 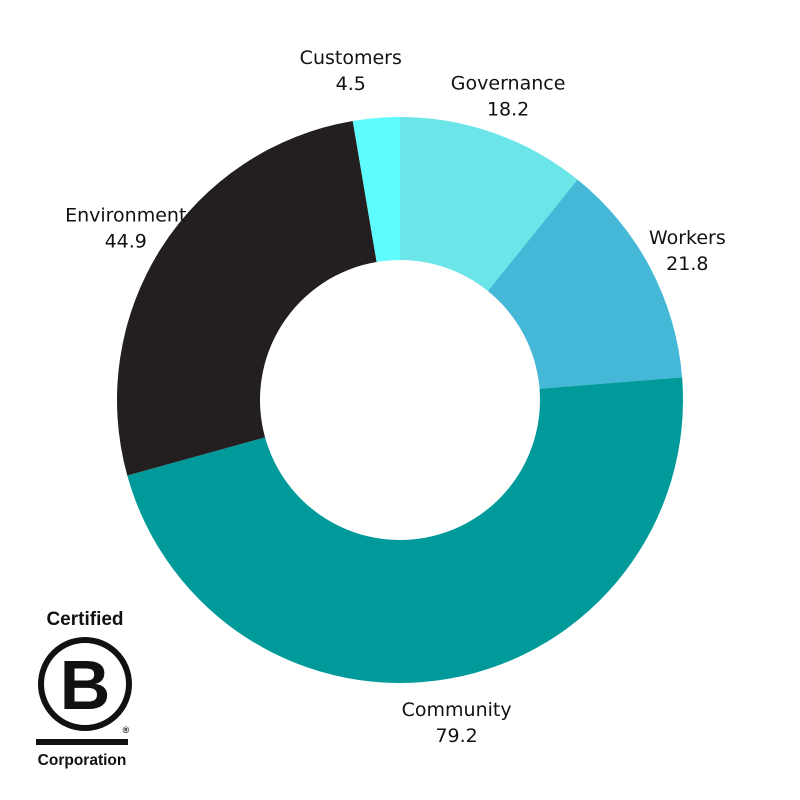 I want to click on value-customers: 4.5, so click(x=351, y=84).